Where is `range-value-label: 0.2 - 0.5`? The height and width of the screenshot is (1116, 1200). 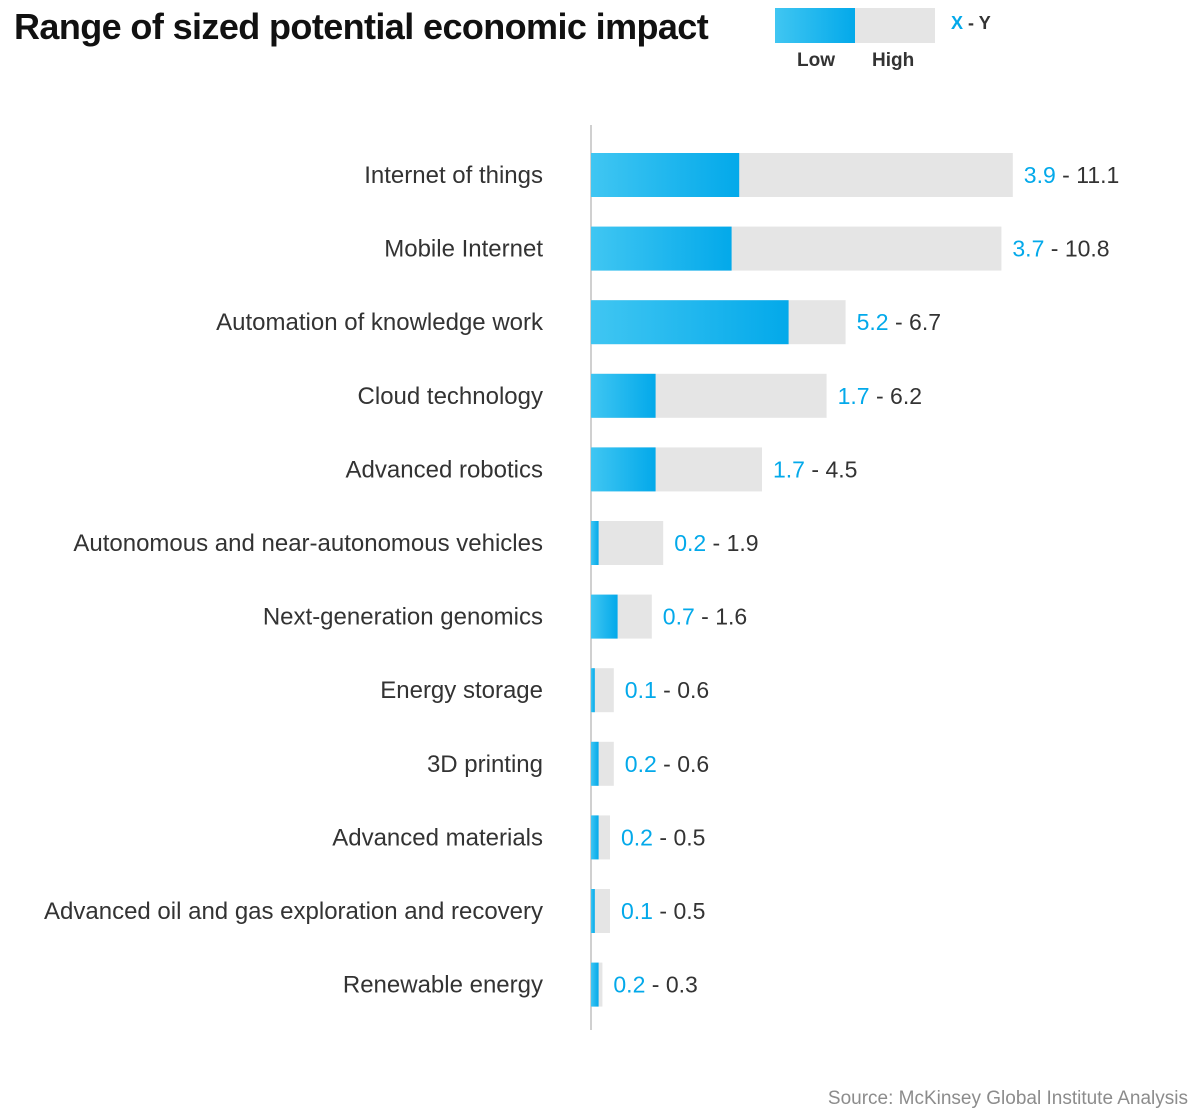
range-value-label: 0.2 - 0.5 is located at coordinates (663, 837).